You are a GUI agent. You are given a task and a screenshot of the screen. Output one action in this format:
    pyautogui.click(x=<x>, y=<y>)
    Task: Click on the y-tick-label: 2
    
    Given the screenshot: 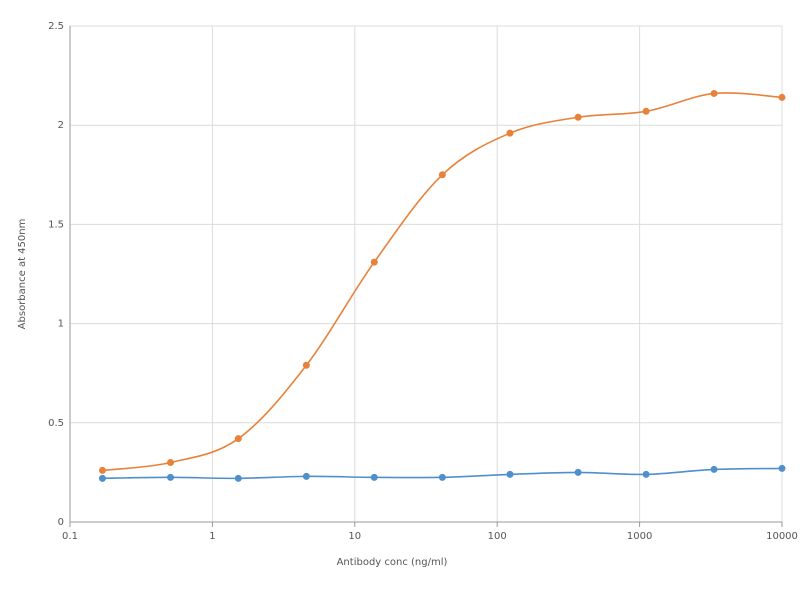 What is the action you would take?
    pyautogui.click(x=61, y=125)
    